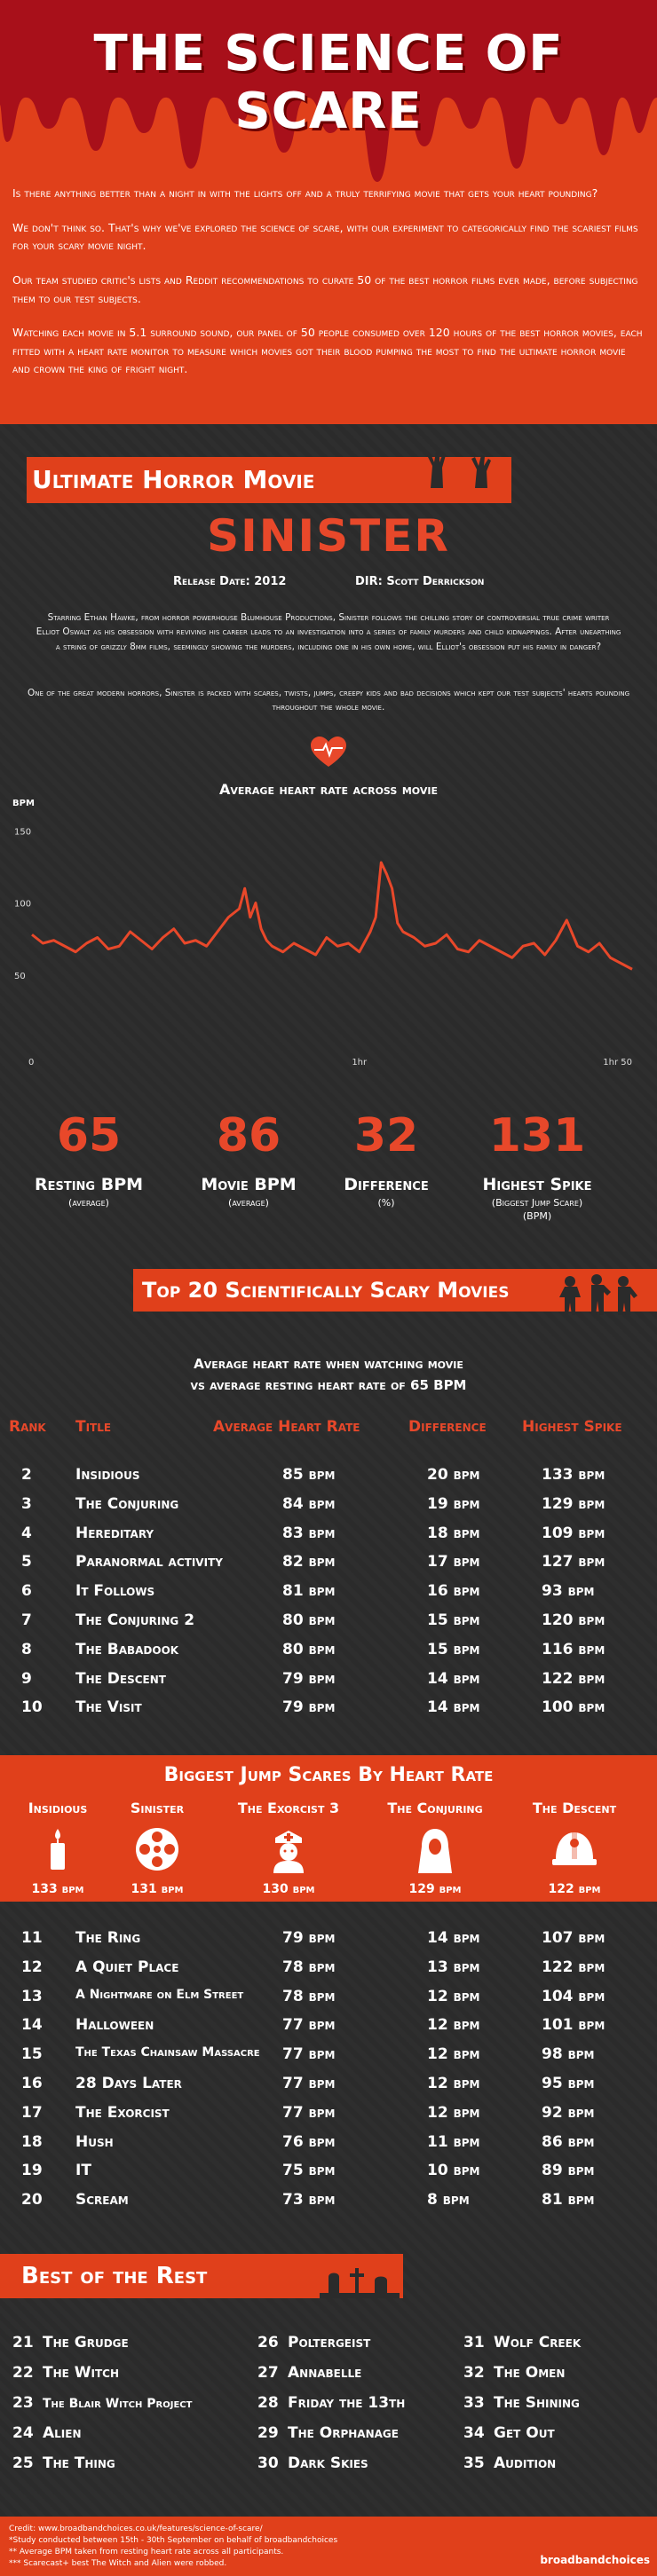 This screenshot has width=657, height=2576. Describe the element at coordinates (249, 1185) in the screenshot. I see `stat-label: Movie BPM` at that location.